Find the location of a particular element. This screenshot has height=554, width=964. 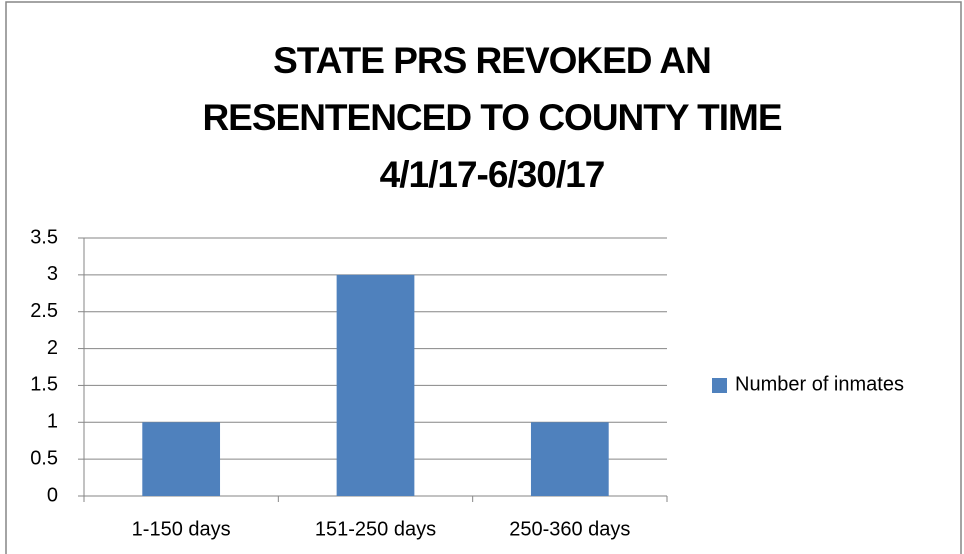

y-tick-label: 2 is located at coordinates (52, 348).